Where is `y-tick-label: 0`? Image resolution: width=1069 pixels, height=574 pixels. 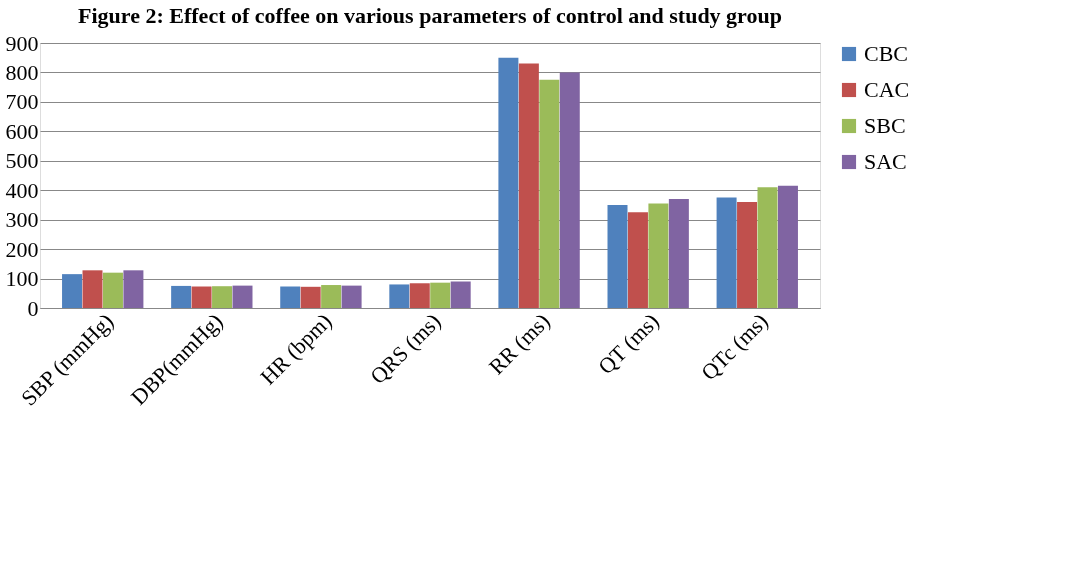 y-tick-label: 0 is located at coordinates (33, 308).